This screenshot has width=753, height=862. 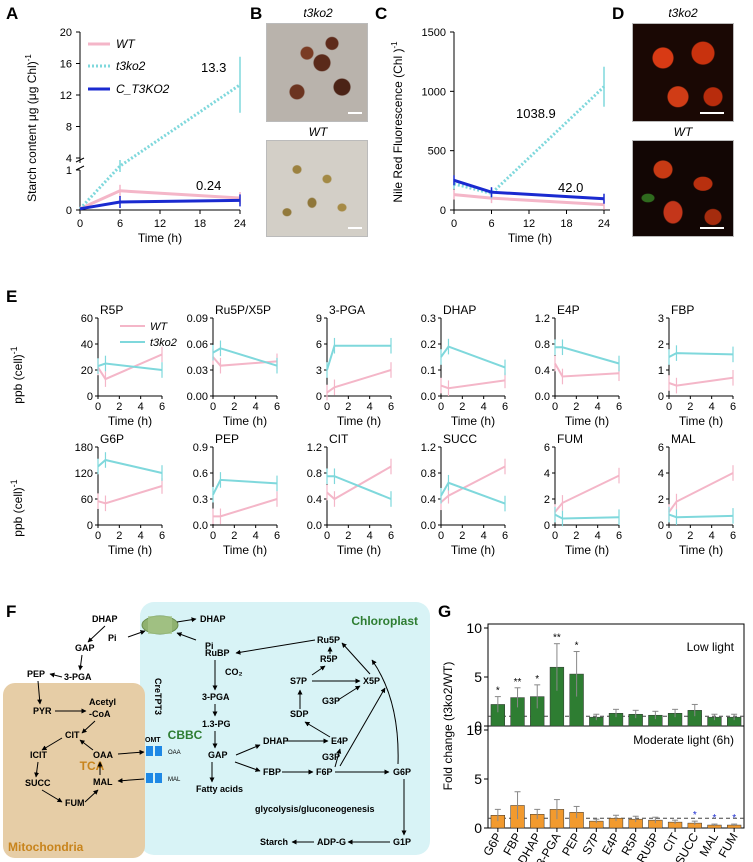 I want to click on photo-label-d-wt: WT, so click(x=684, y=132).